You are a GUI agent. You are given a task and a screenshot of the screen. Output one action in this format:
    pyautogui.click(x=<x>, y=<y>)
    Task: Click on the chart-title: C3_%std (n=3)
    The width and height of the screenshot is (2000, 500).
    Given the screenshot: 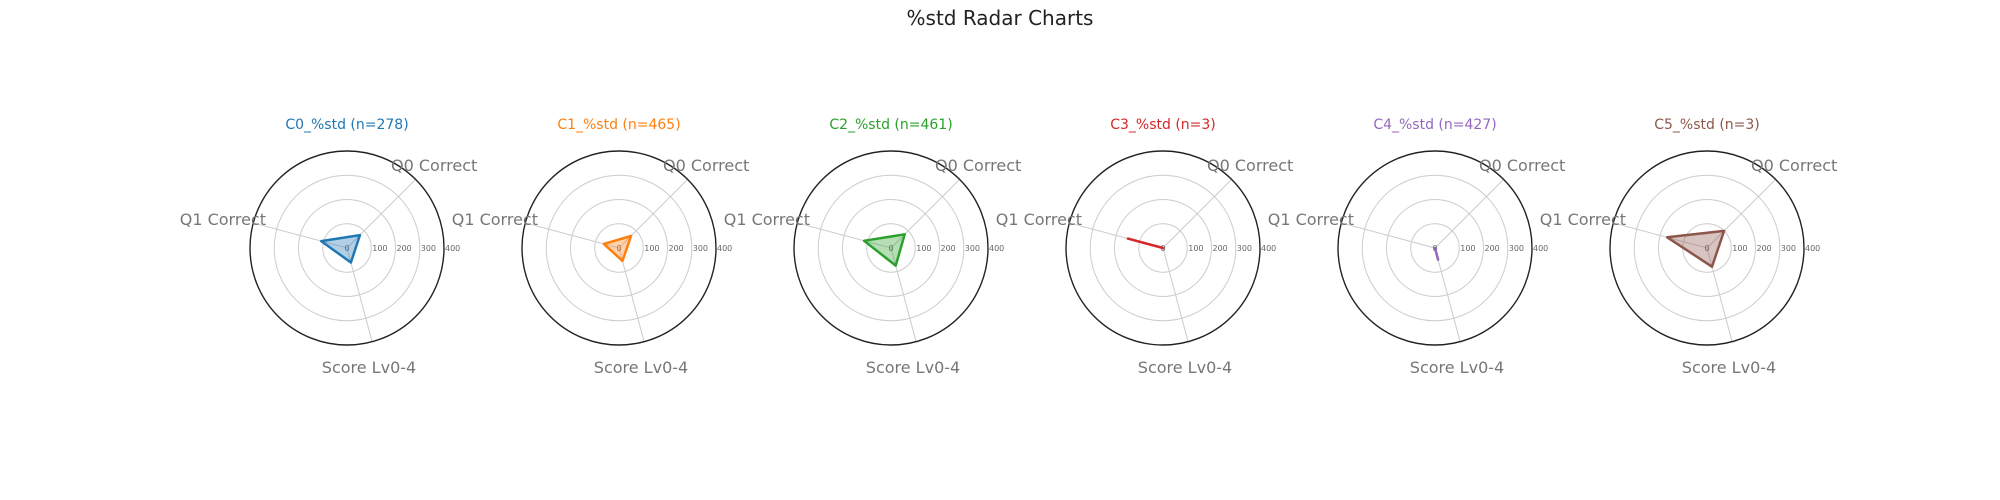 What is the action you would take?
    pyautogui.click(x=1163, y=125)
    